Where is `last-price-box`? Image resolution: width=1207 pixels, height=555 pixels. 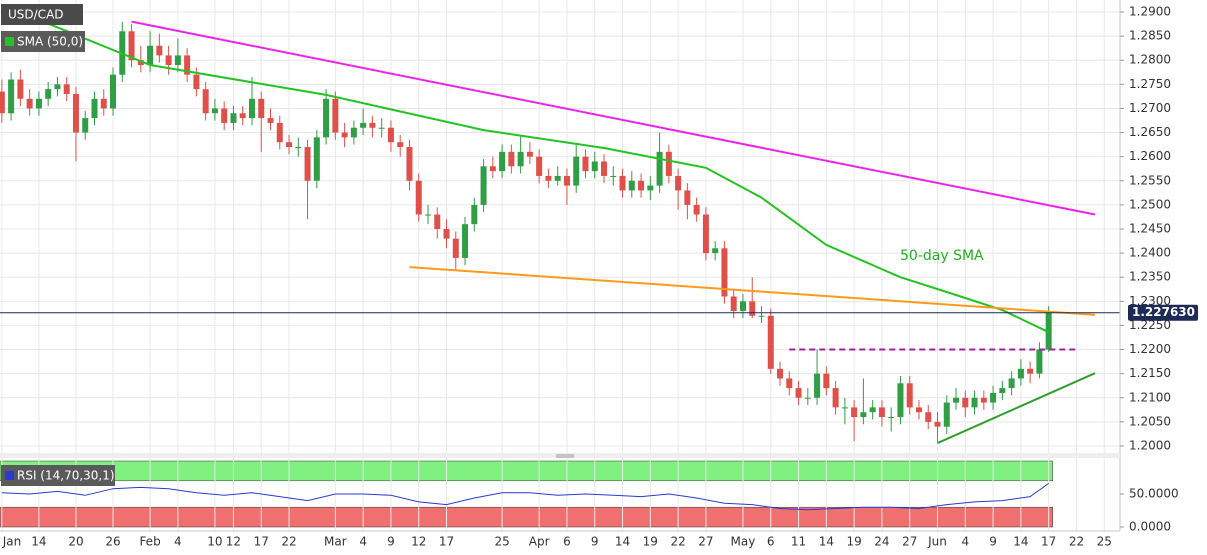 last-price-box is located at coordinates (1163, 312).